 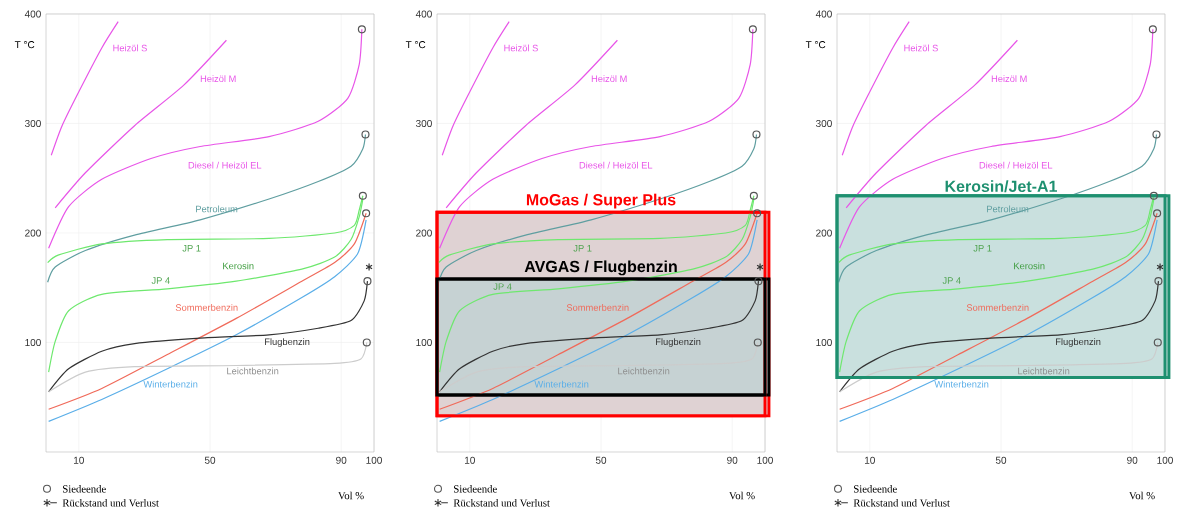 What do you see at coordinates (1001, 186) in the screenshot?
I see `band-label: Kerosin/Jet-A1` at bounding box center [1001, 186].